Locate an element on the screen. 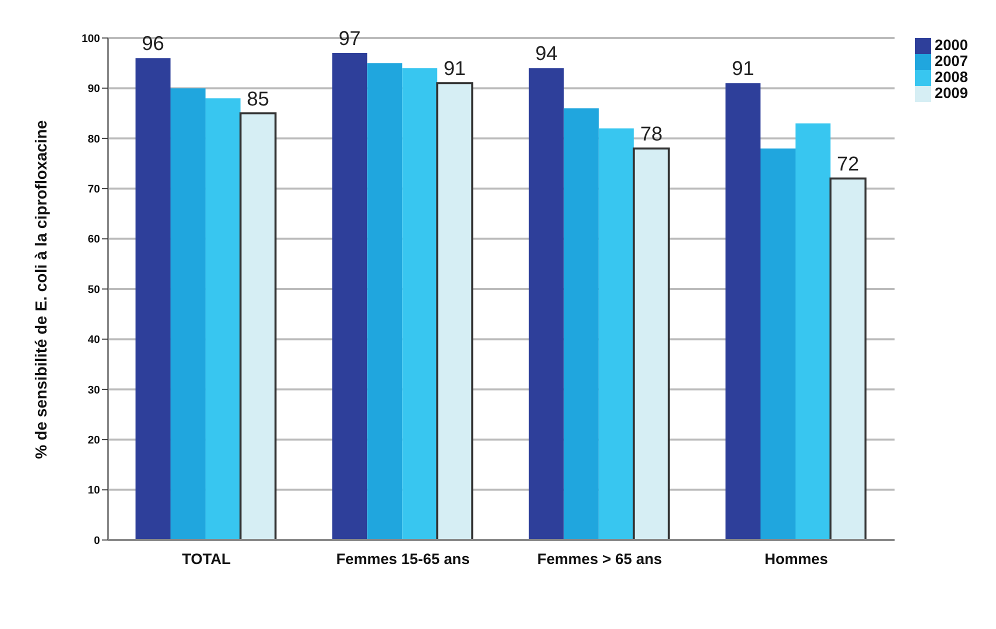  data-label: 94 is located at coordinates (546, 54).